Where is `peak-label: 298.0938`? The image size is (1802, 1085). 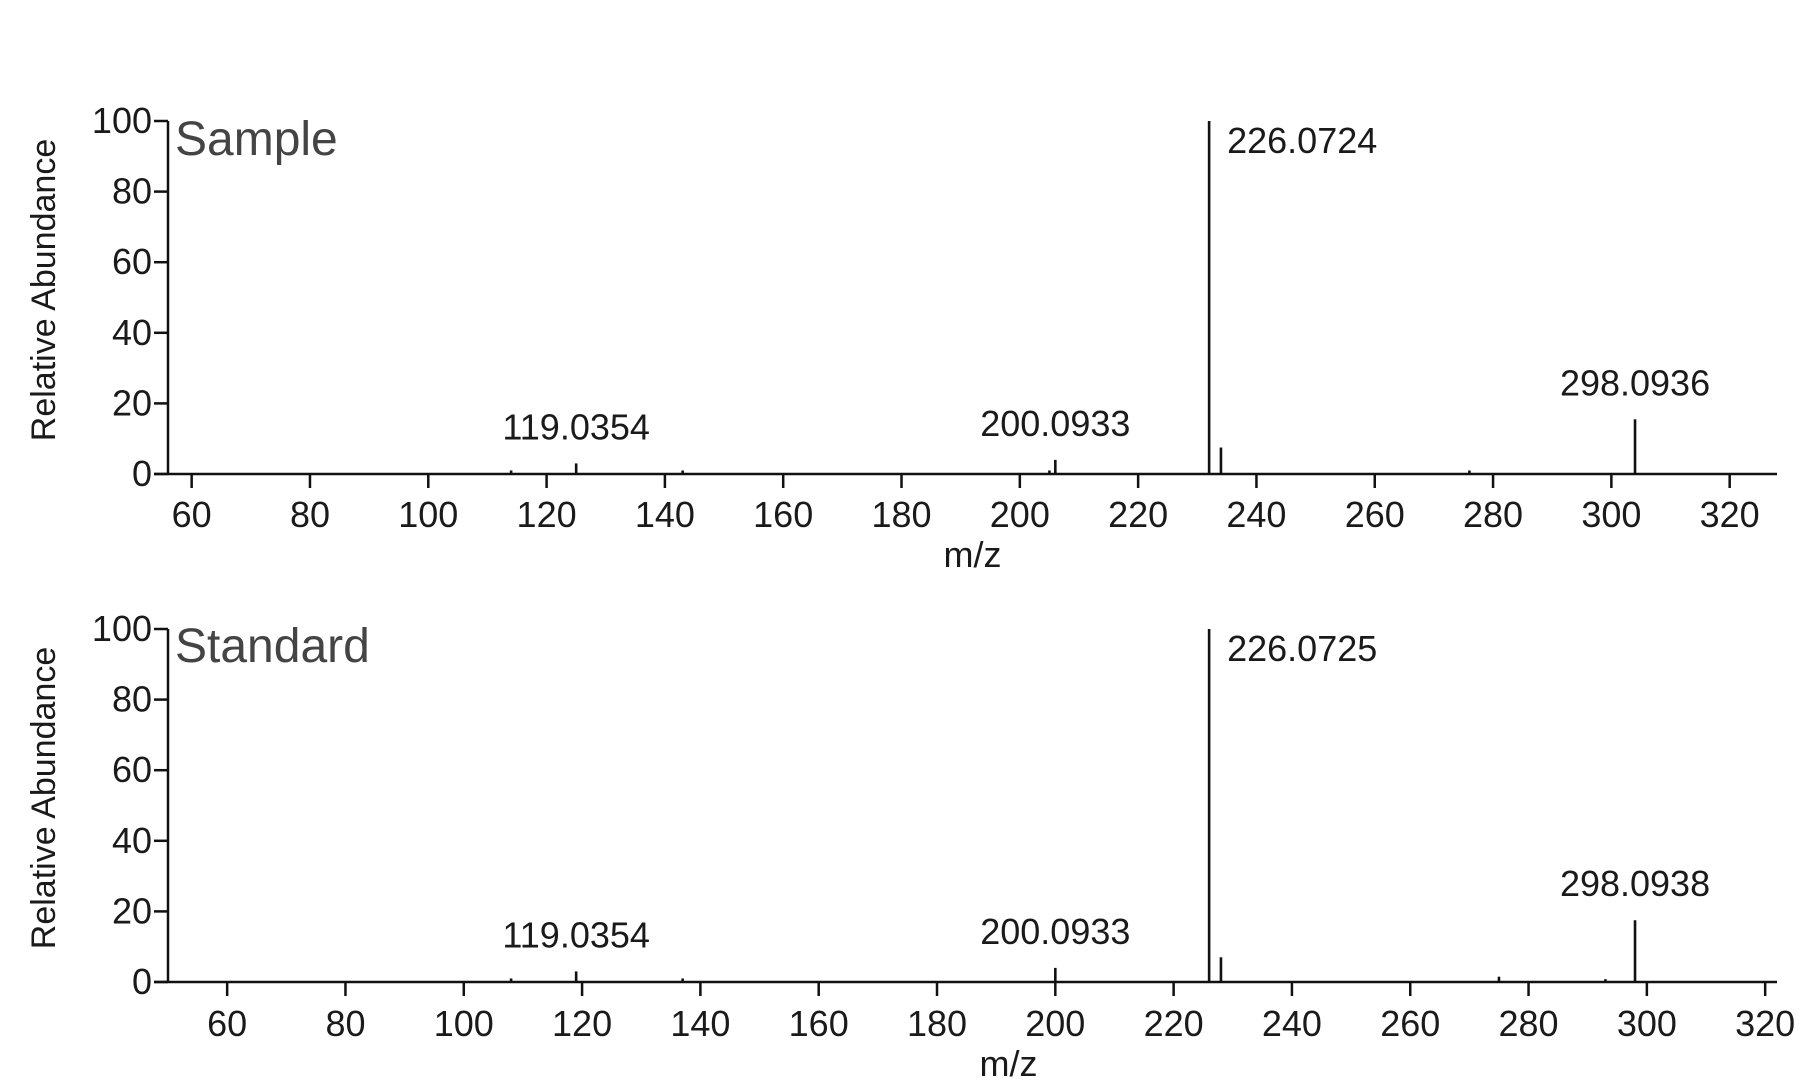 peak-label: 298.0938 is located at coordinates (1635, 883).